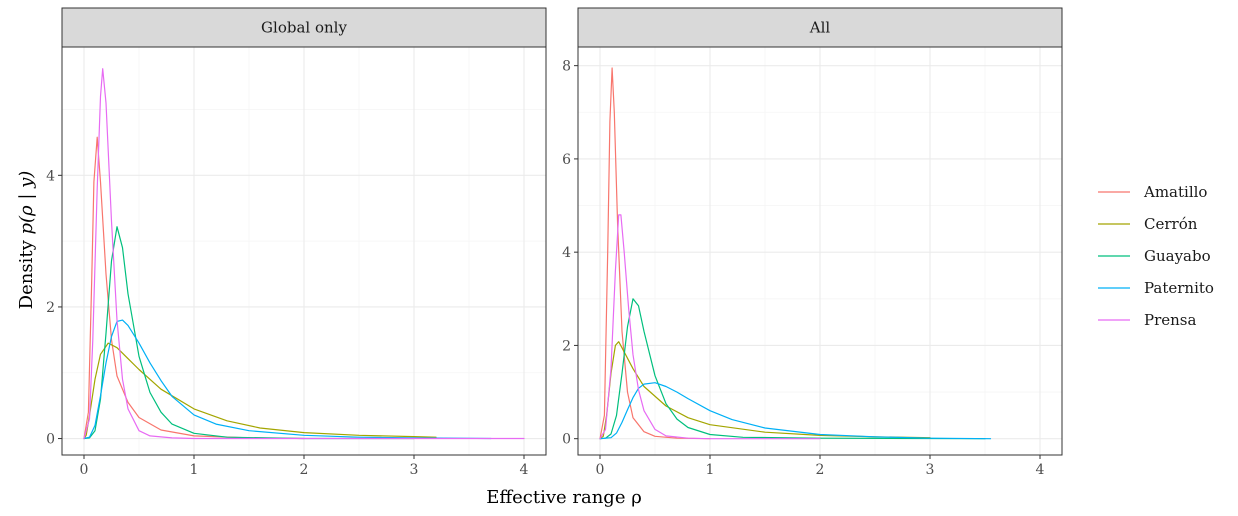  I want to click on legend-item: Prensa, so click(1147, 320).